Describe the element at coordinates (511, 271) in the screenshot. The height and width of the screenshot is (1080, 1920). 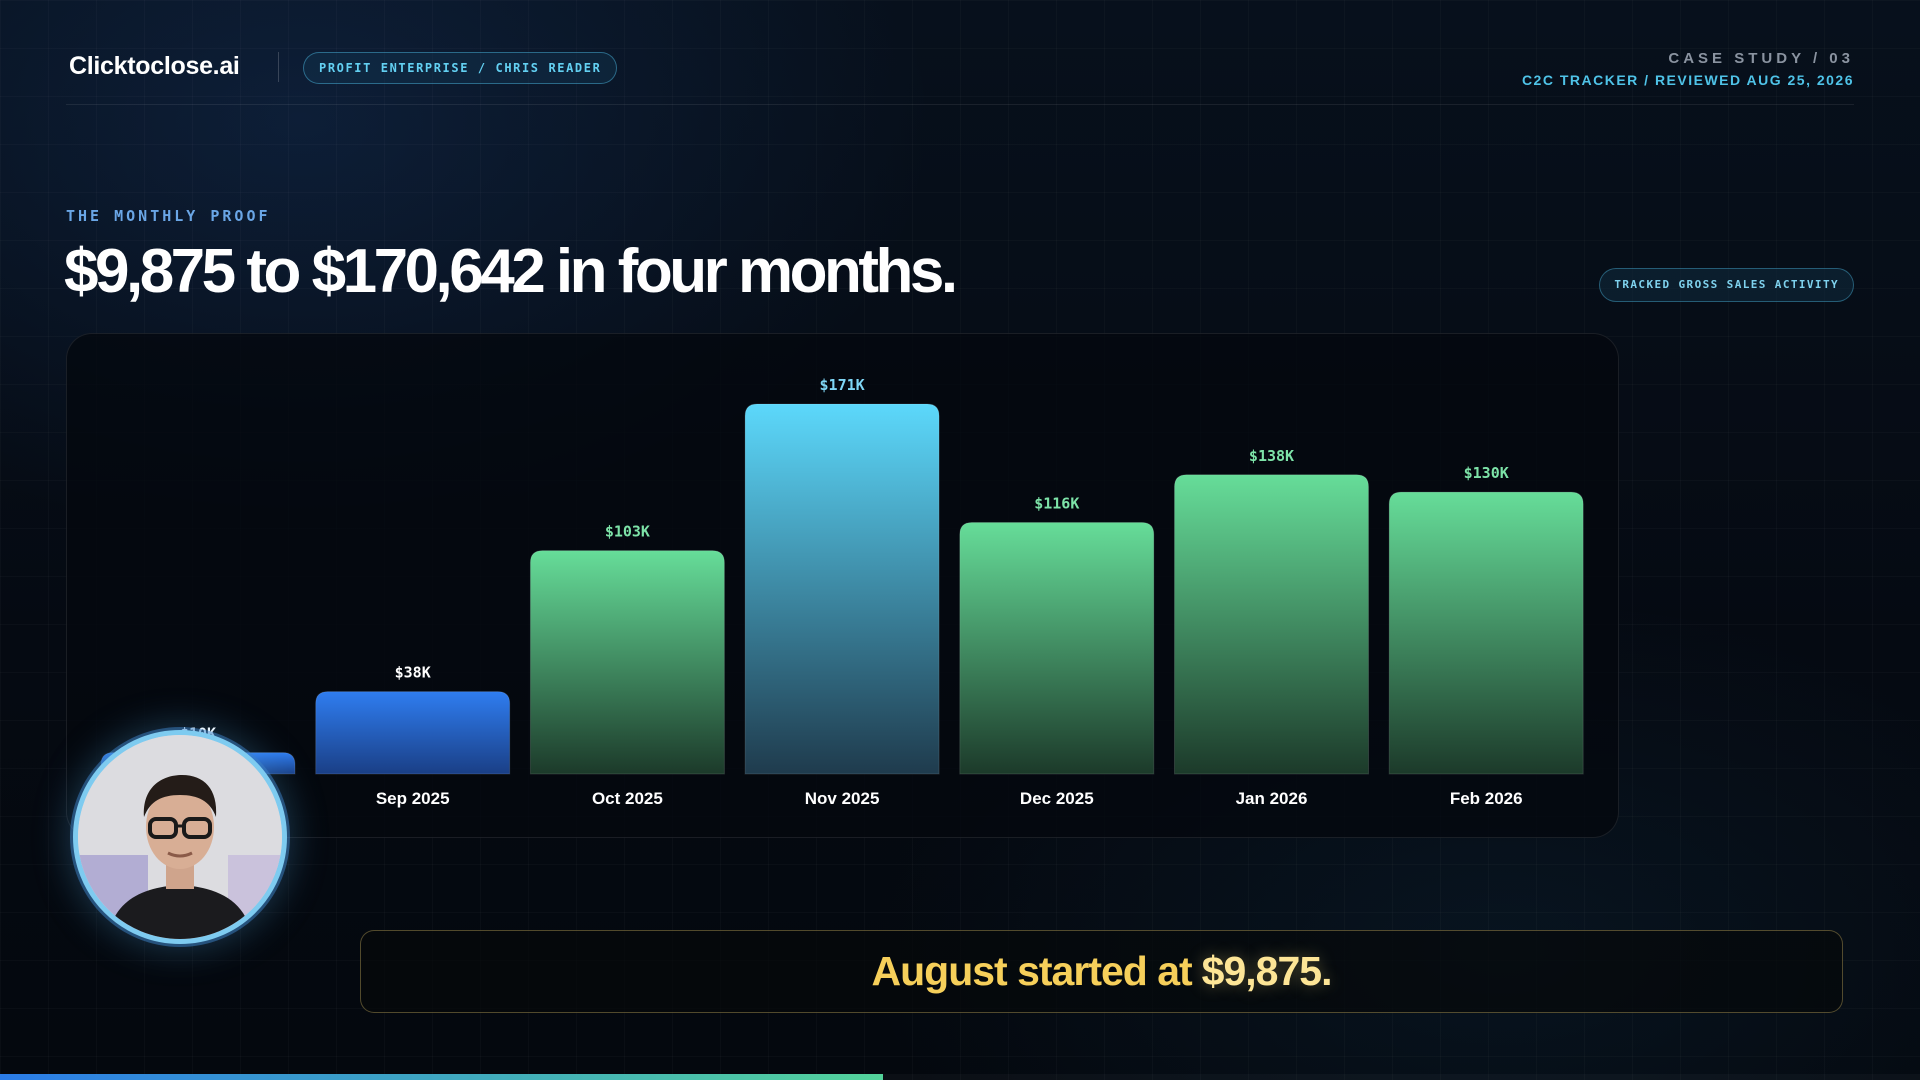
I see `page-title: $9,875 to $170,642 in four months.` at that location.